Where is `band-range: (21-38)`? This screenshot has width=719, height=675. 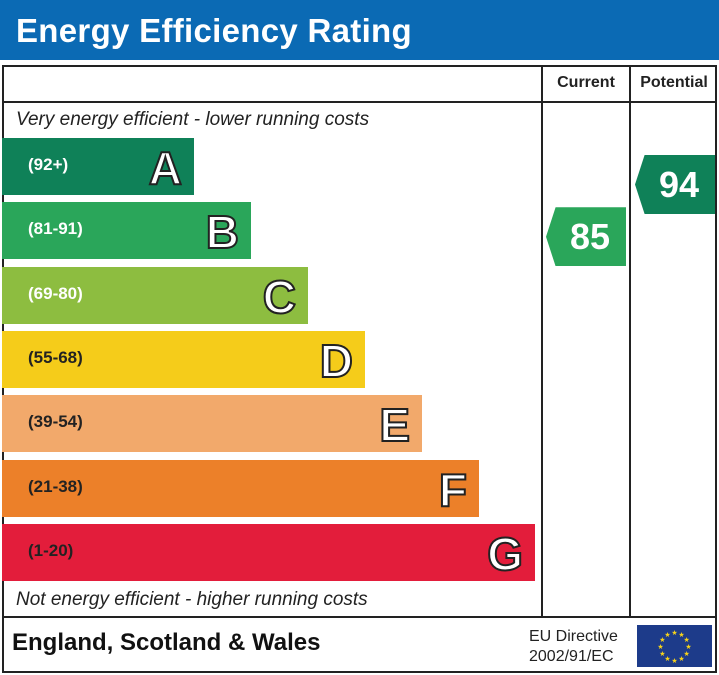
band-range: (21-38) is located at coordinates (55, 486).